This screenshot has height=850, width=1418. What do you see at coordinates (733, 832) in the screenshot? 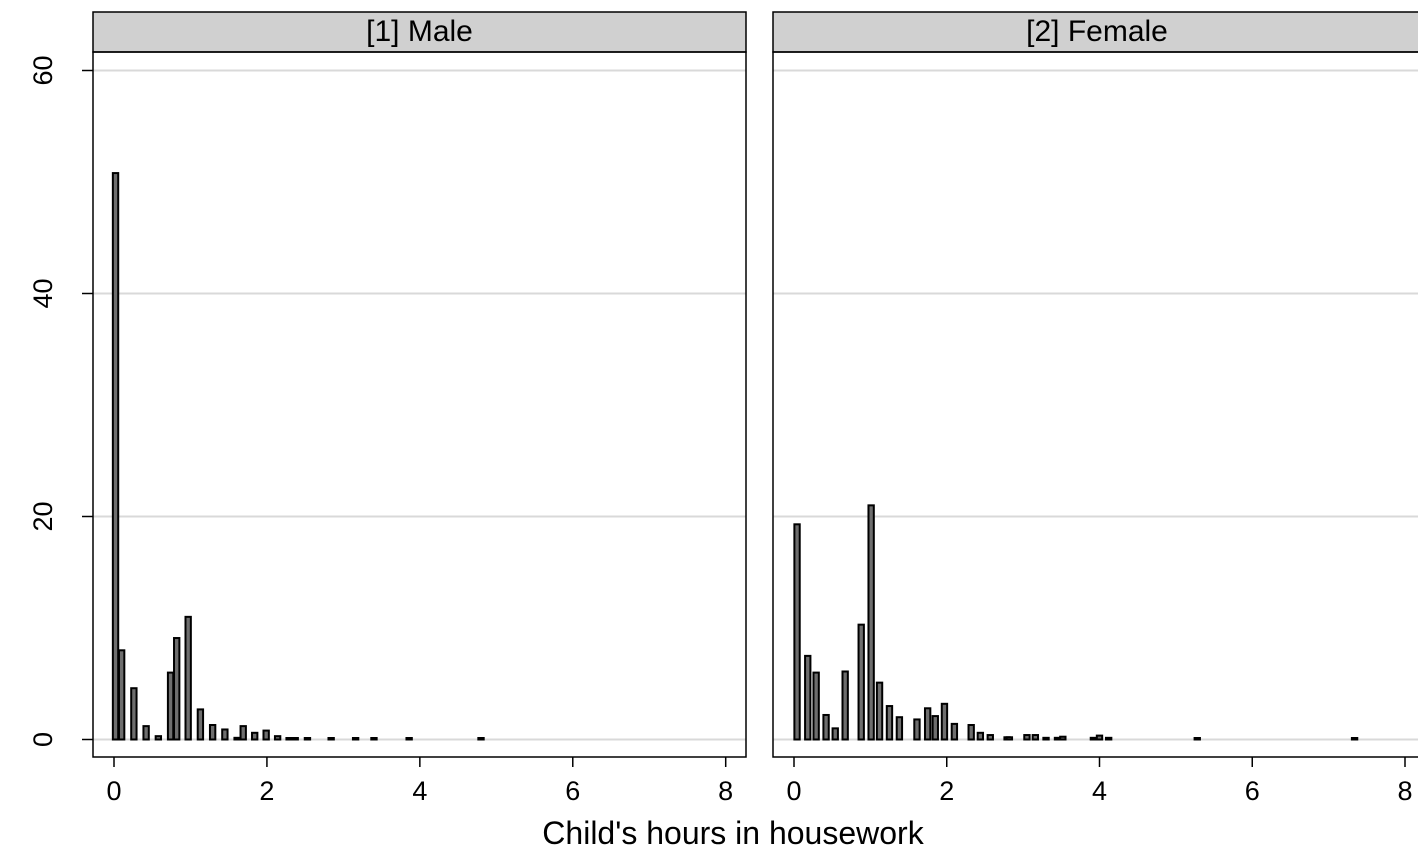
I see `x-axis-title: Child's hours in housework` at bounding box center [733, 832].